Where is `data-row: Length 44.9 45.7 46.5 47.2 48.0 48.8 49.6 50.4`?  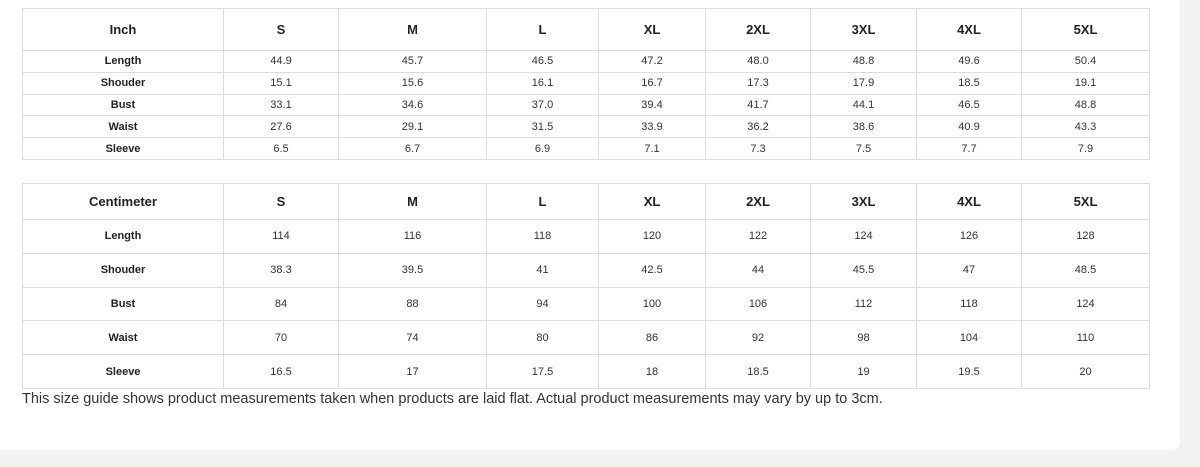 data-row: Length 44.9 45.7 46.5 47.2 48.0 48.8 49.6 50.4 is located at coordinates (586, 61).